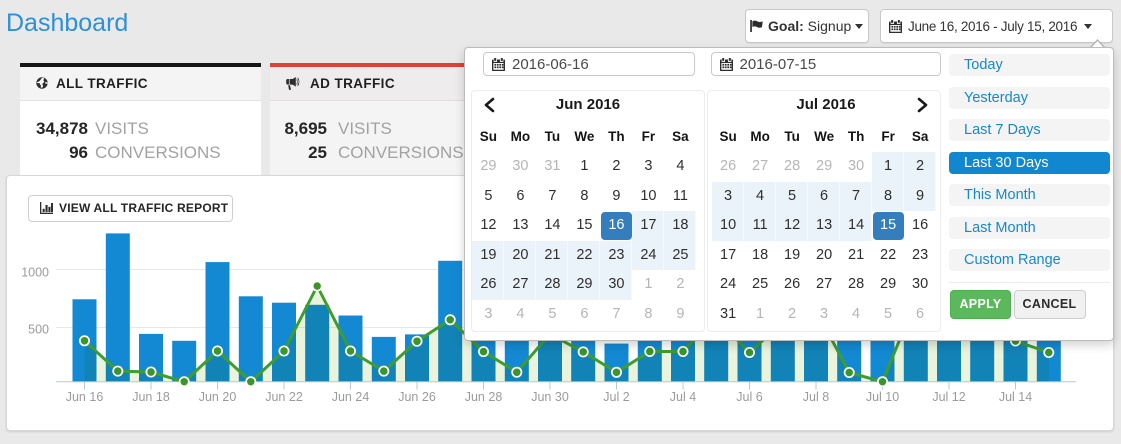 This screenshot has width=1121, height=444. What do you see at coordinates (550, 397) in the screenshot?
I see `svg-text: Jun 30` at bounding box center [550, 397].